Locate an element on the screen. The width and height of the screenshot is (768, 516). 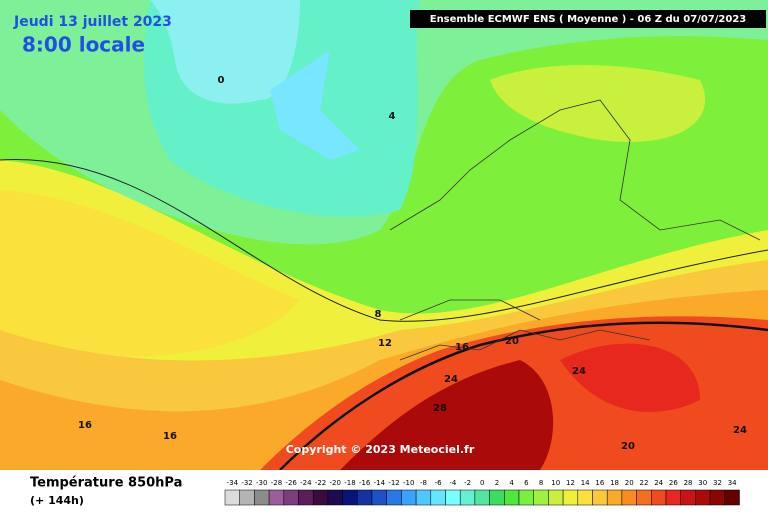
legend-label: 6 is located at coordinates (526, 483).